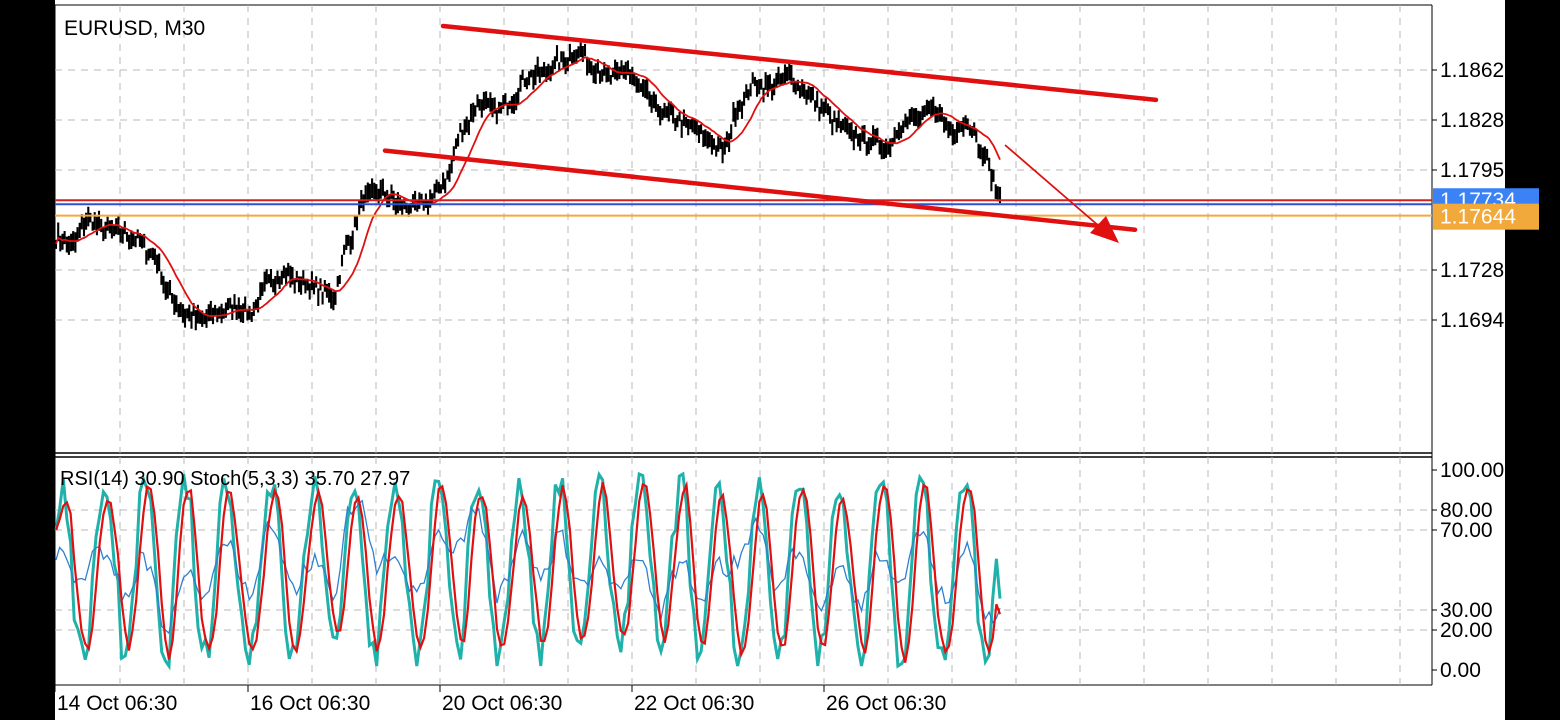 The width and height of the screenshot is (1560, 720). Describe the element at coordinates (27, 360) in the screenshot. I see `left-black-bar` at that location.